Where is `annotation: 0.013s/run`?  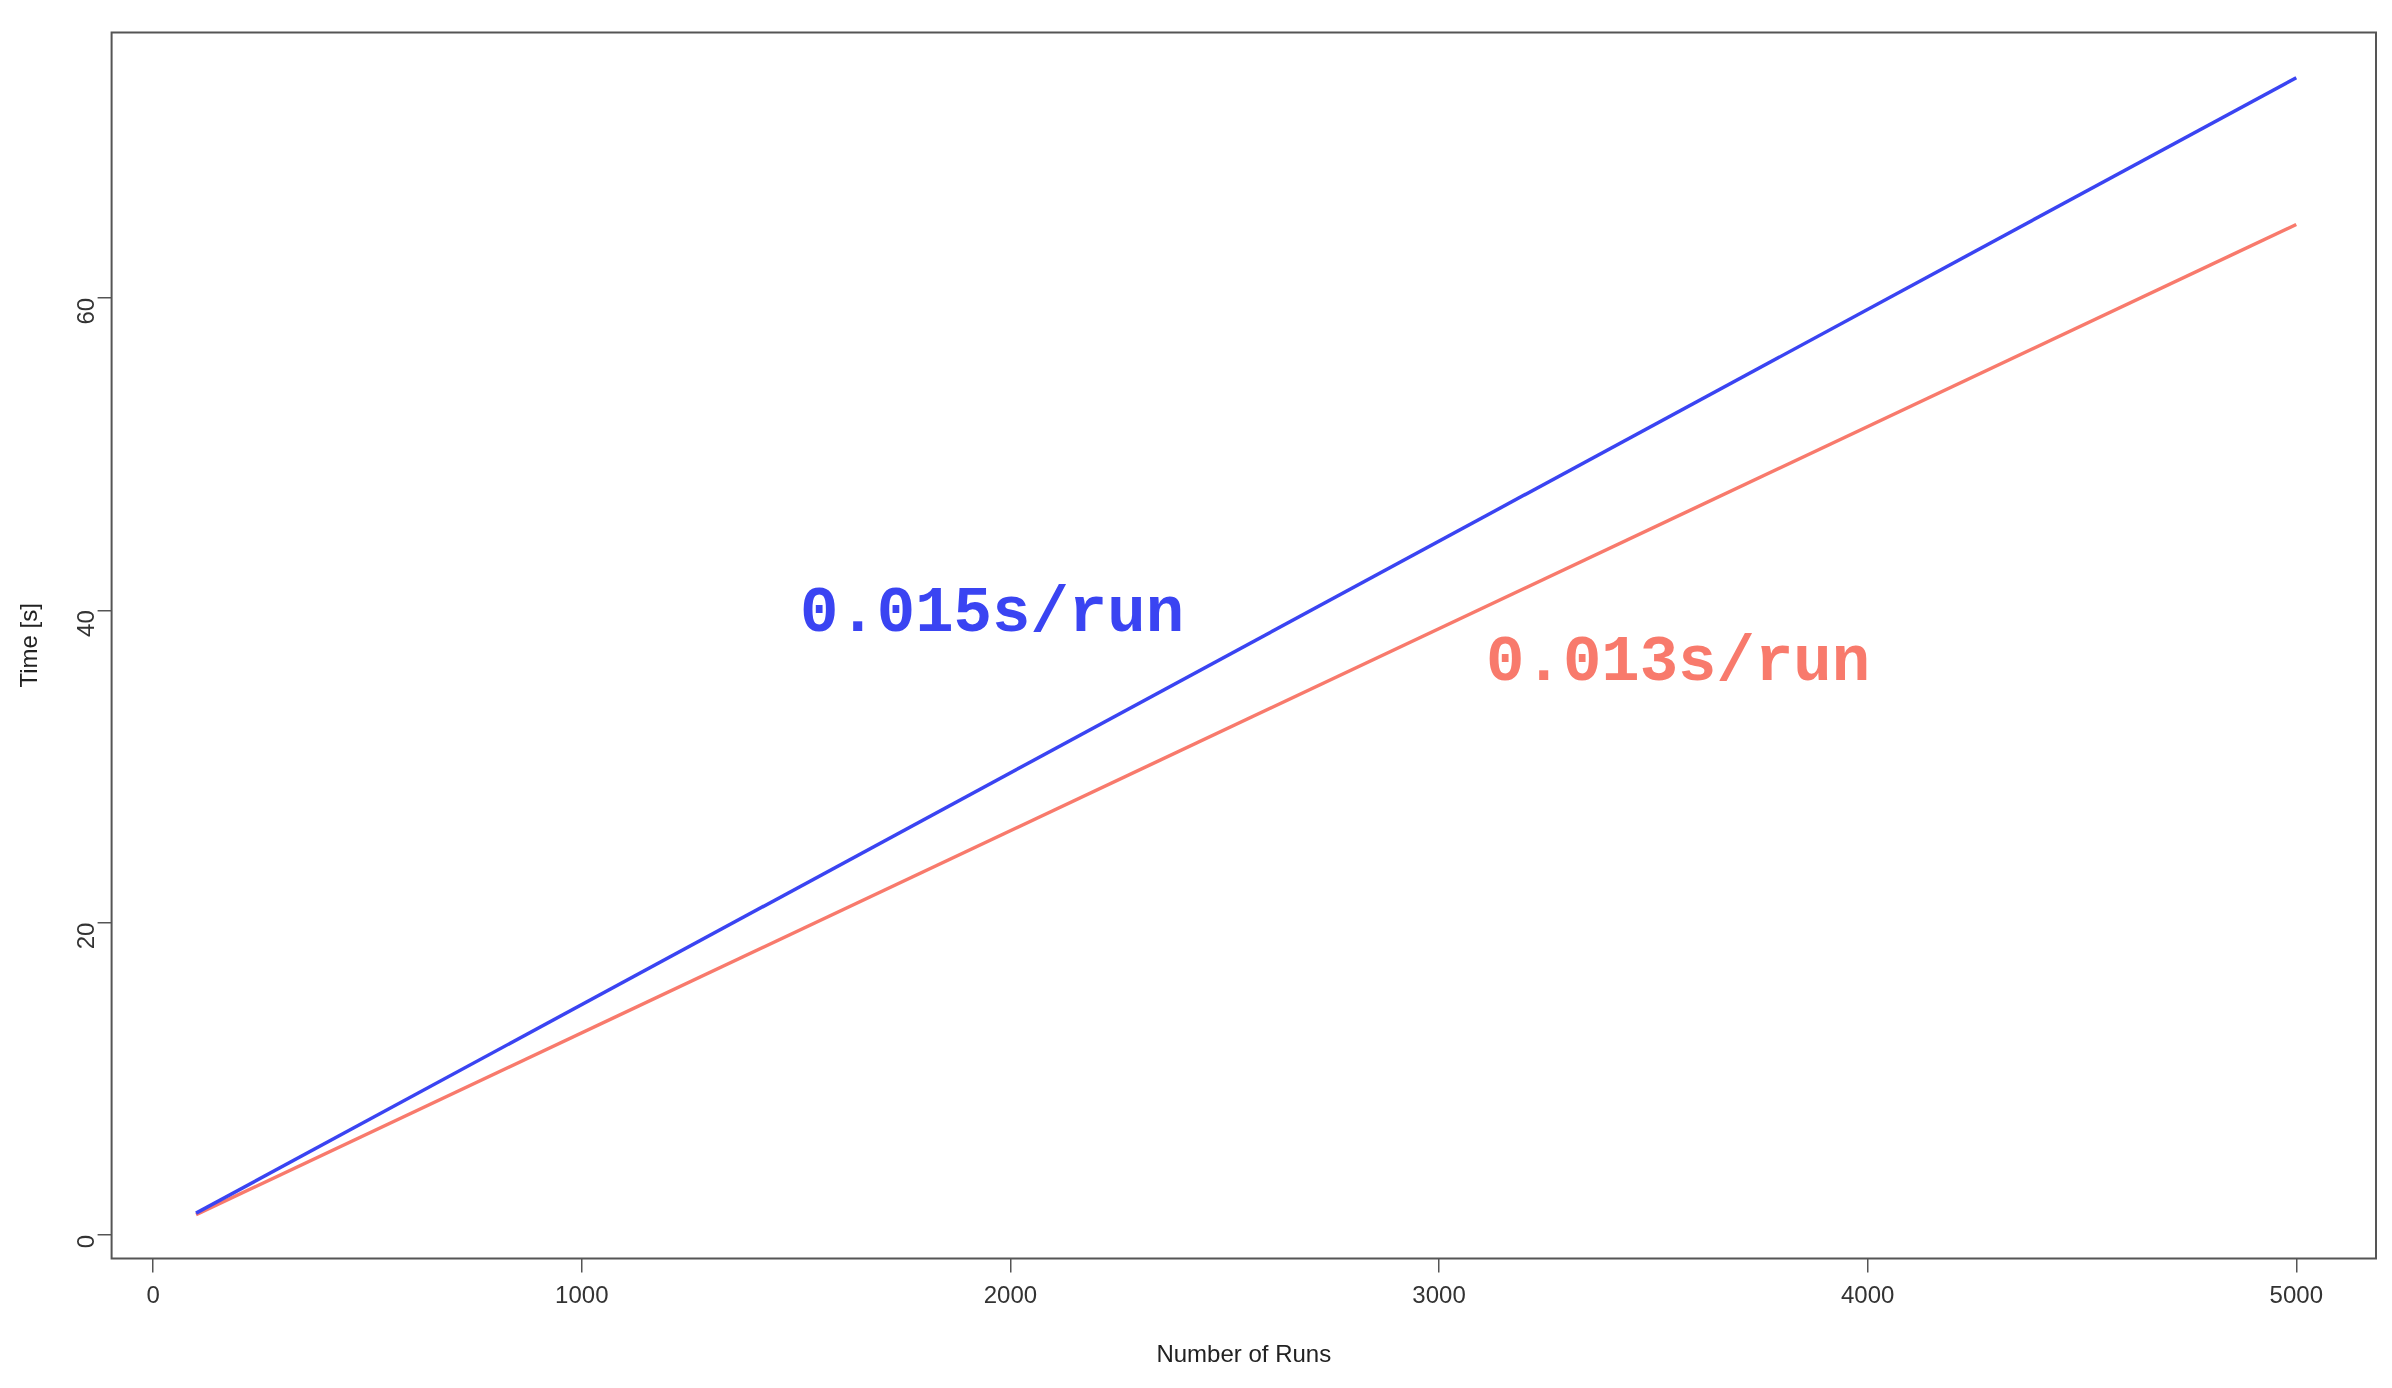
annotation: 0.013s/run is located at coordinates (1678, 662).